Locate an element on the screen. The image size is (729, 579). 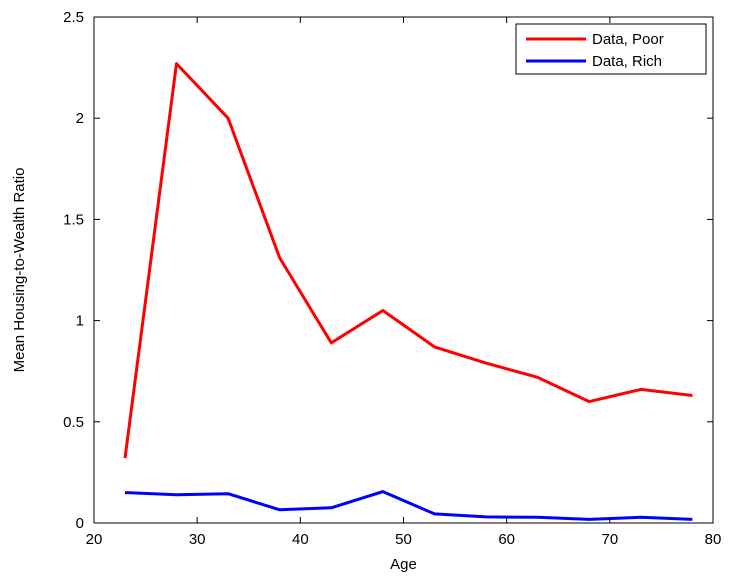
x-tick-label: 80 is located at coordinates (713, 539).